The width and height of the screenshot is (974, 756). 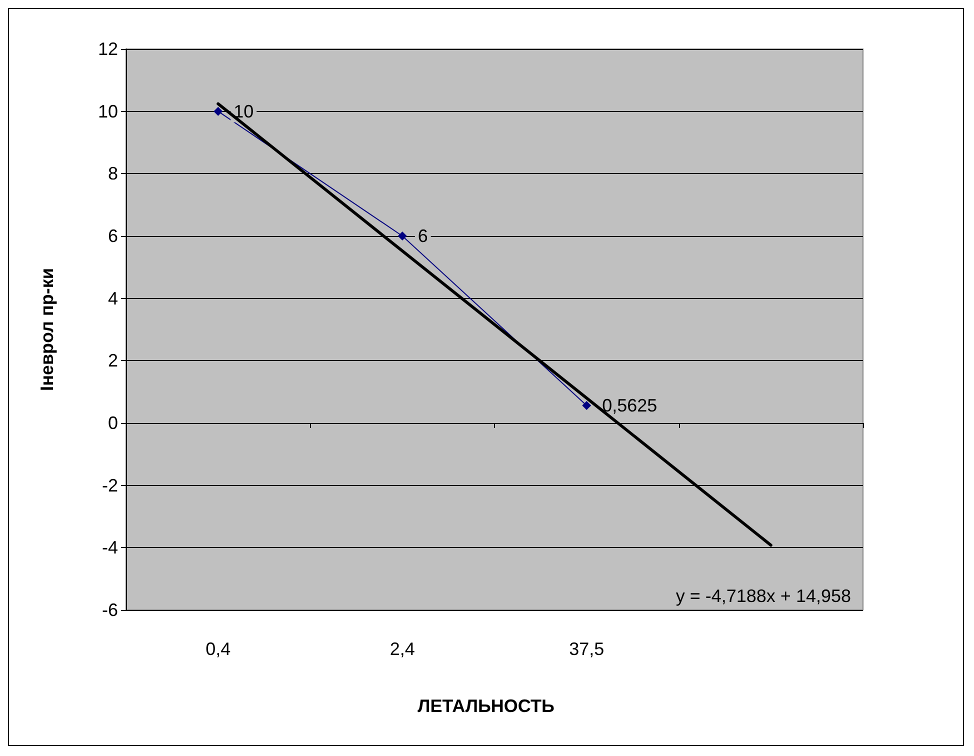 I want to click on y-tick-label: 12, so click(x=108, y=49).